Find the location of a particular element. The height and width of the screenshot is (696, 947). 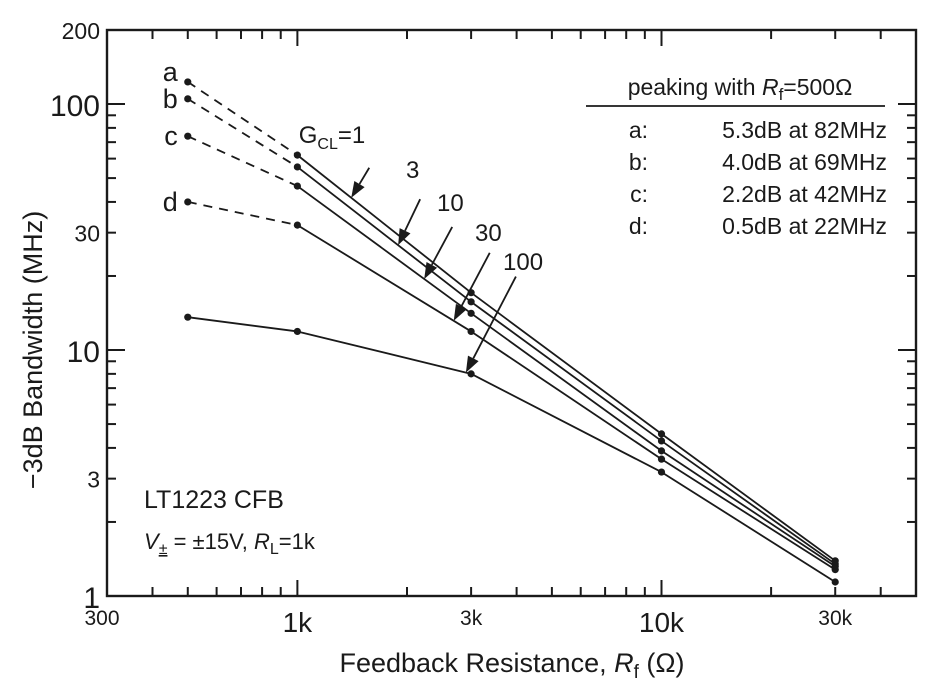

conditions-r-sub: L is located at coordinates (274, 549).